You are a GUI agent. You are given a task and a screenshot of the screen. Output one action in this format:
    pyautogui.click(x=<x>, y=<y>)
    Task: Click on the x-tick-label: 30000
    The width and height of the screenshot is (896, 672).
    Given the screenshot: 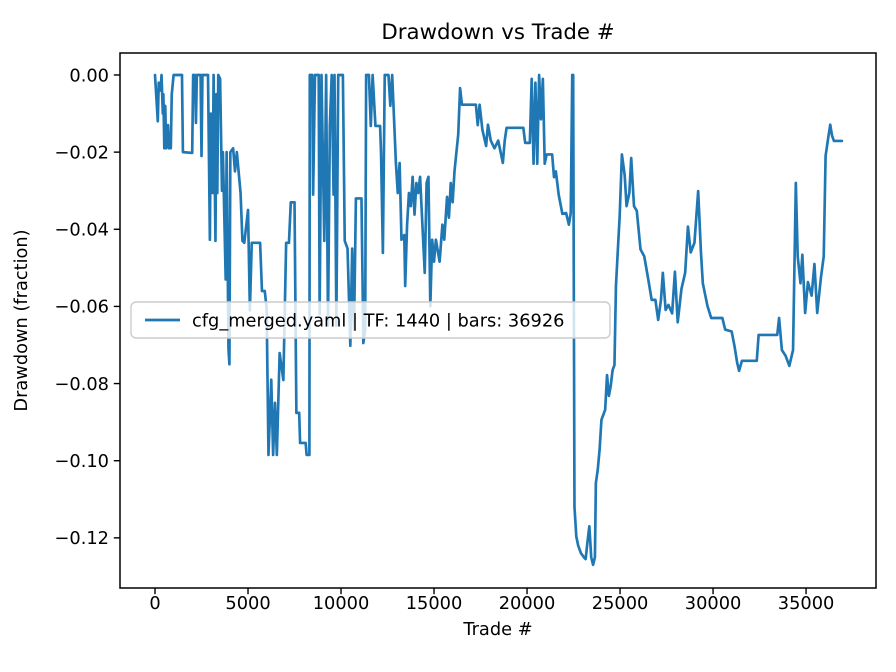 What is the action you would take?
    pyautogui.click(x=713, y=603)
    